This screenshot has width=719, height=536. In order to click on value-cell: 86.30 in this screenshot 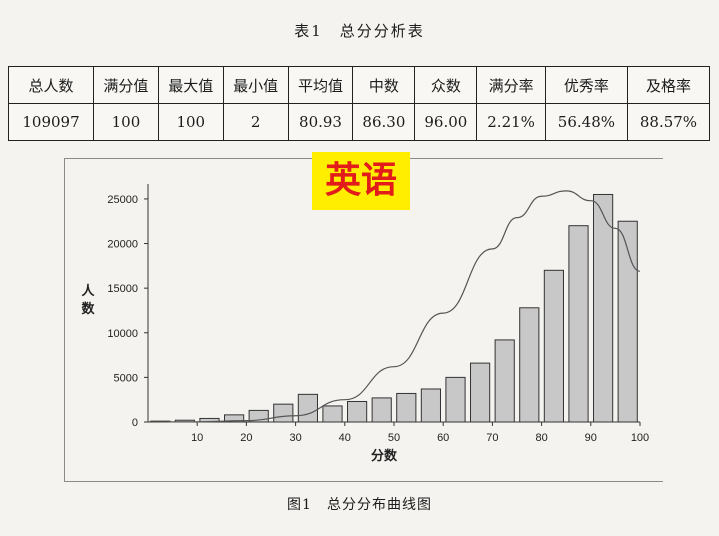, I will do `click(384, 122)`.